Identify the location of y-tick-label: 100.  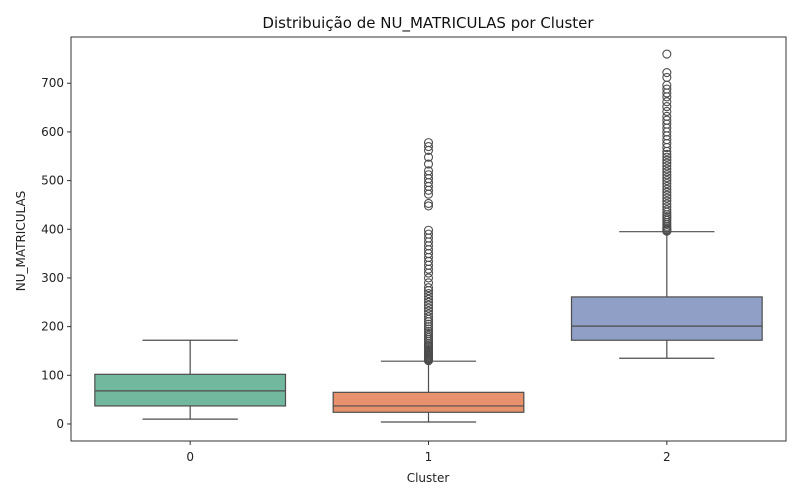
(52, 375).